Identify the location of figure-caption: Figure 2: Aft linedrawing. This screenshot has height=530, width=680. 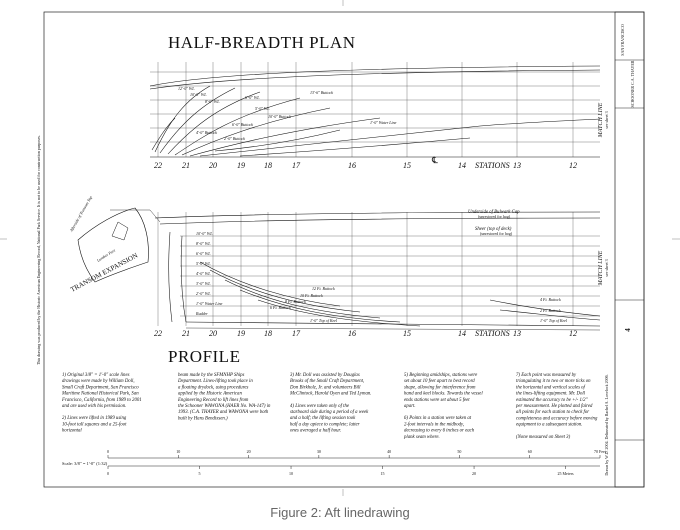
(340, 512).